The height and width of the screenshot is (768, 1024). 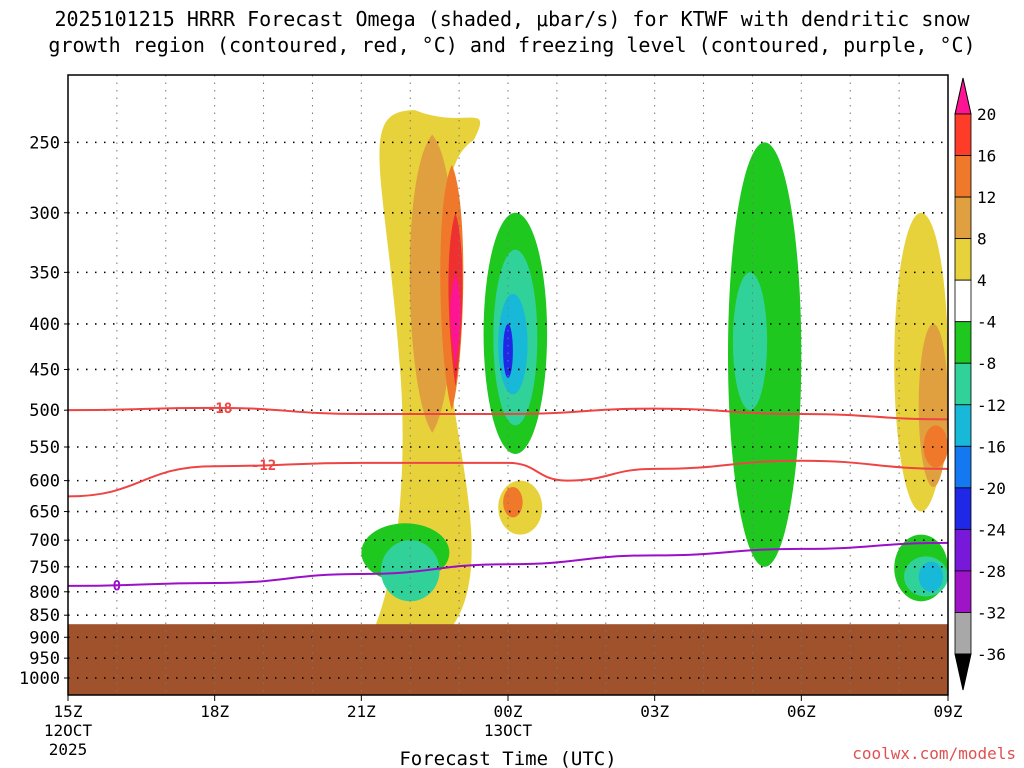 What do you see at coordinates (68, 730) in the screenshot?
I see `x-tick-sublabel: 12OCT` at bounding box center [68, 730].